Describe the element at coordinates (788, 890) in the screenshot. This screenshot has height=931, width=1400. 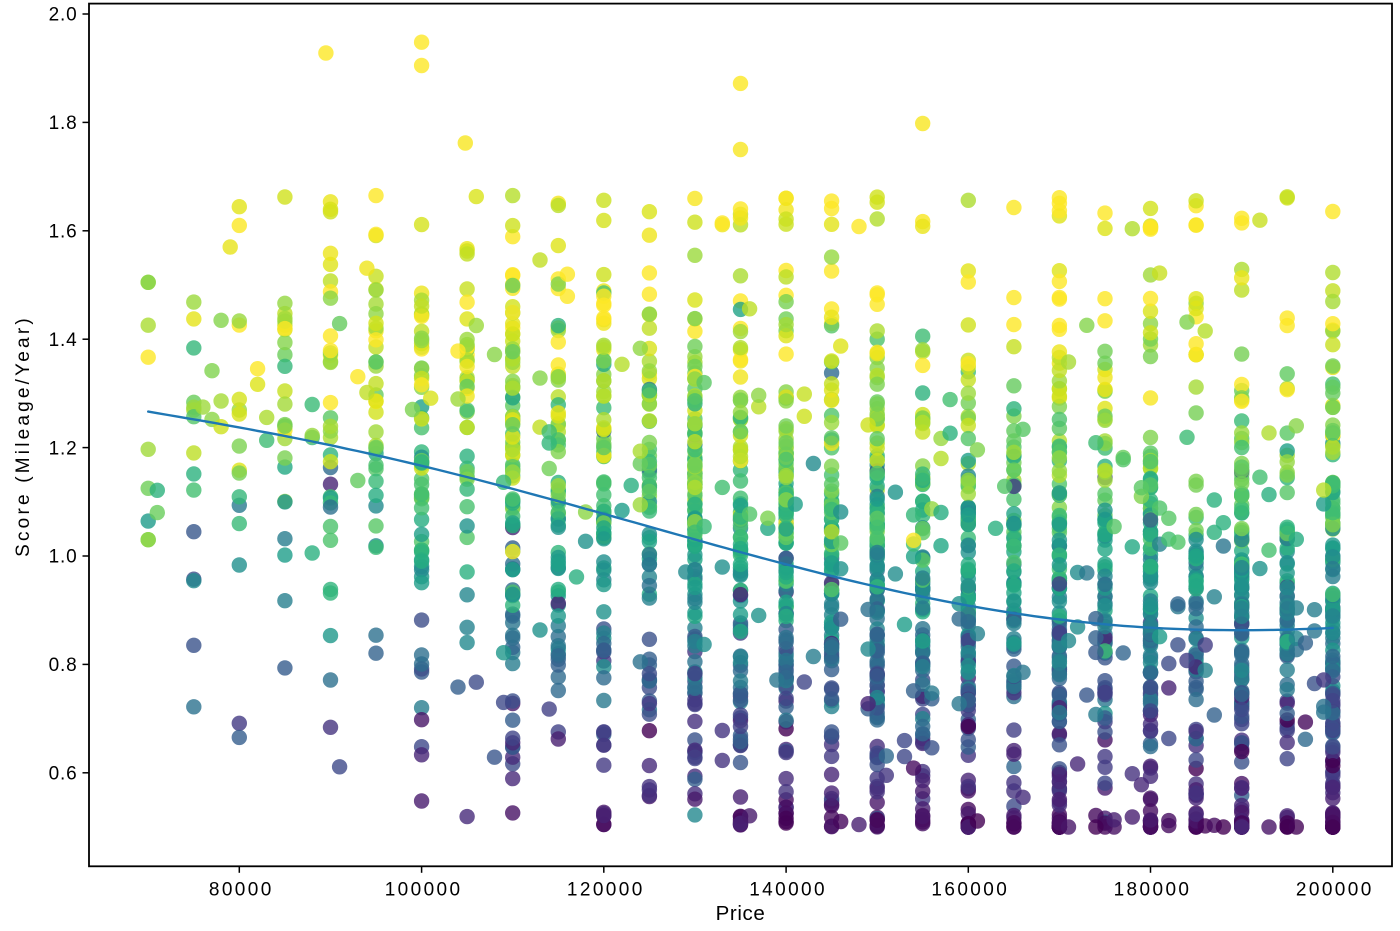
I see `svg-text: 140000` at that location.